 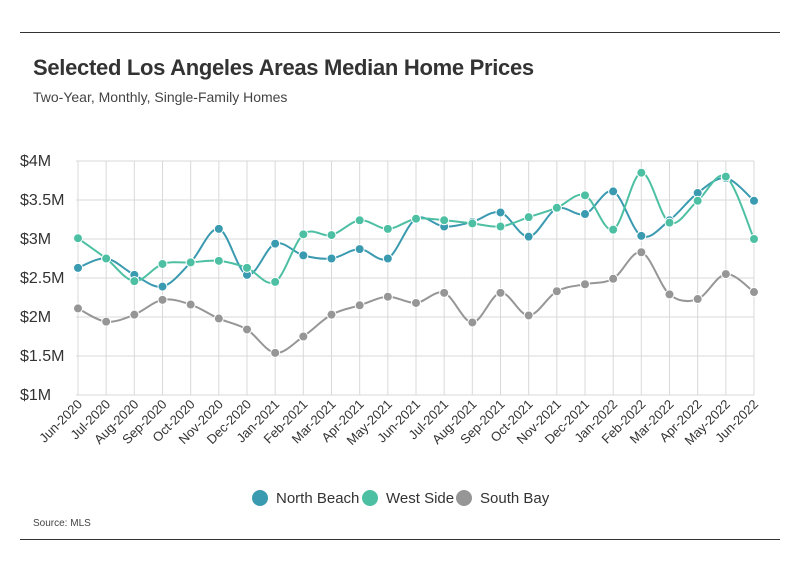 What do you see at coordinates (317, 498) in the screenshot?
I see `legend-label-north-beach: North Beach` at bounding box center [317, 498].